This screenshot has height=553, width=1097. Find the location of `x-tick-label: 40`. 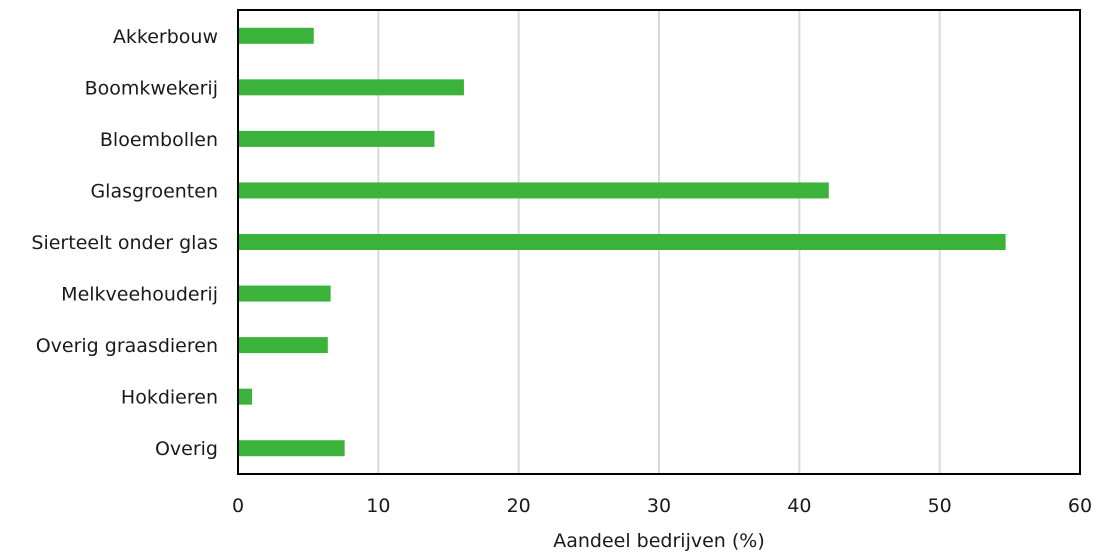

x-tick-label: 40 is located at coordinates (799, 506).